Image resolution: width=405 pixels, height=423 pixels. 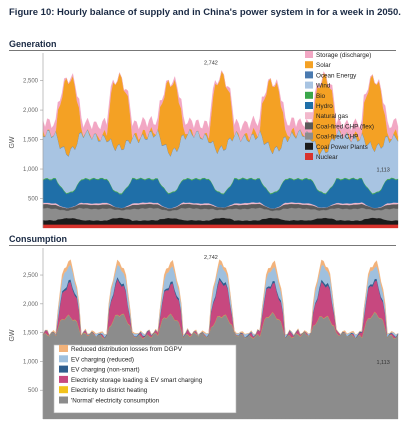 What do you see at coordinates (321, 96) in the screenshot?
I see `legend-label-bio: Bio` at bounding box center [321, 96].